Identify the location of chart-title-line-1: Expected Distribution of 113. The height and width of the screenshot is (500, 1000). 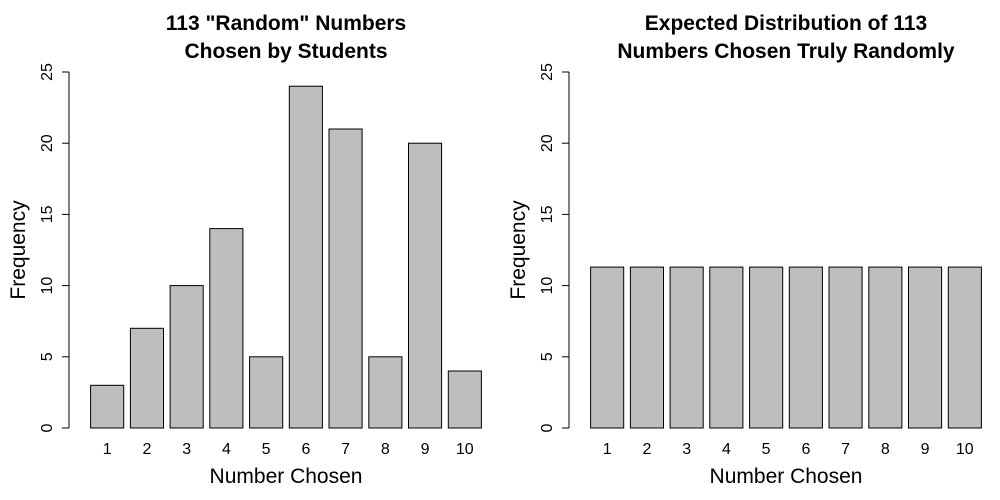
(786, 23).